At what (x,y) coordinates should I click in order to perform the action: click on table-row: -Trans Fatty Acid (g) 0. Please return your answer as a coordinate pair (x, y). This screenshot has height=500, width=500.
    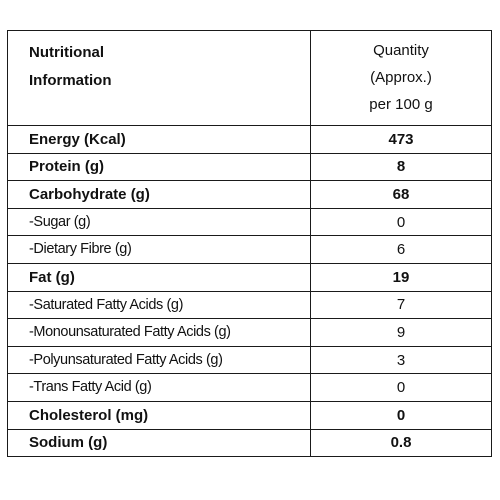
    Looking at the image, I should click on (250, 388).